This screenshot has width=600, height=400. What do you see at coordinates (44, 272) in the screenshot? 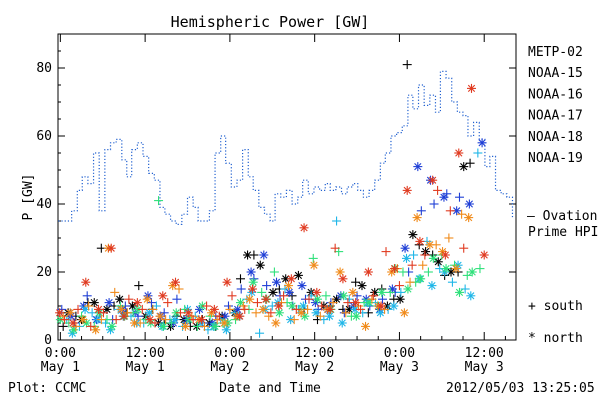
I see `y-tick-label: 20` at bounding box center [44, 272].